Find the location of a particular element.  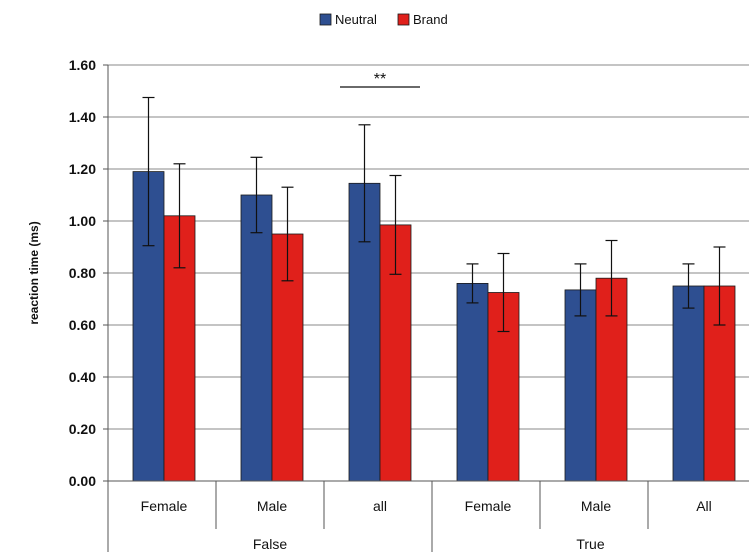

legend-label: Neutral is located at coordinates (356, 19).